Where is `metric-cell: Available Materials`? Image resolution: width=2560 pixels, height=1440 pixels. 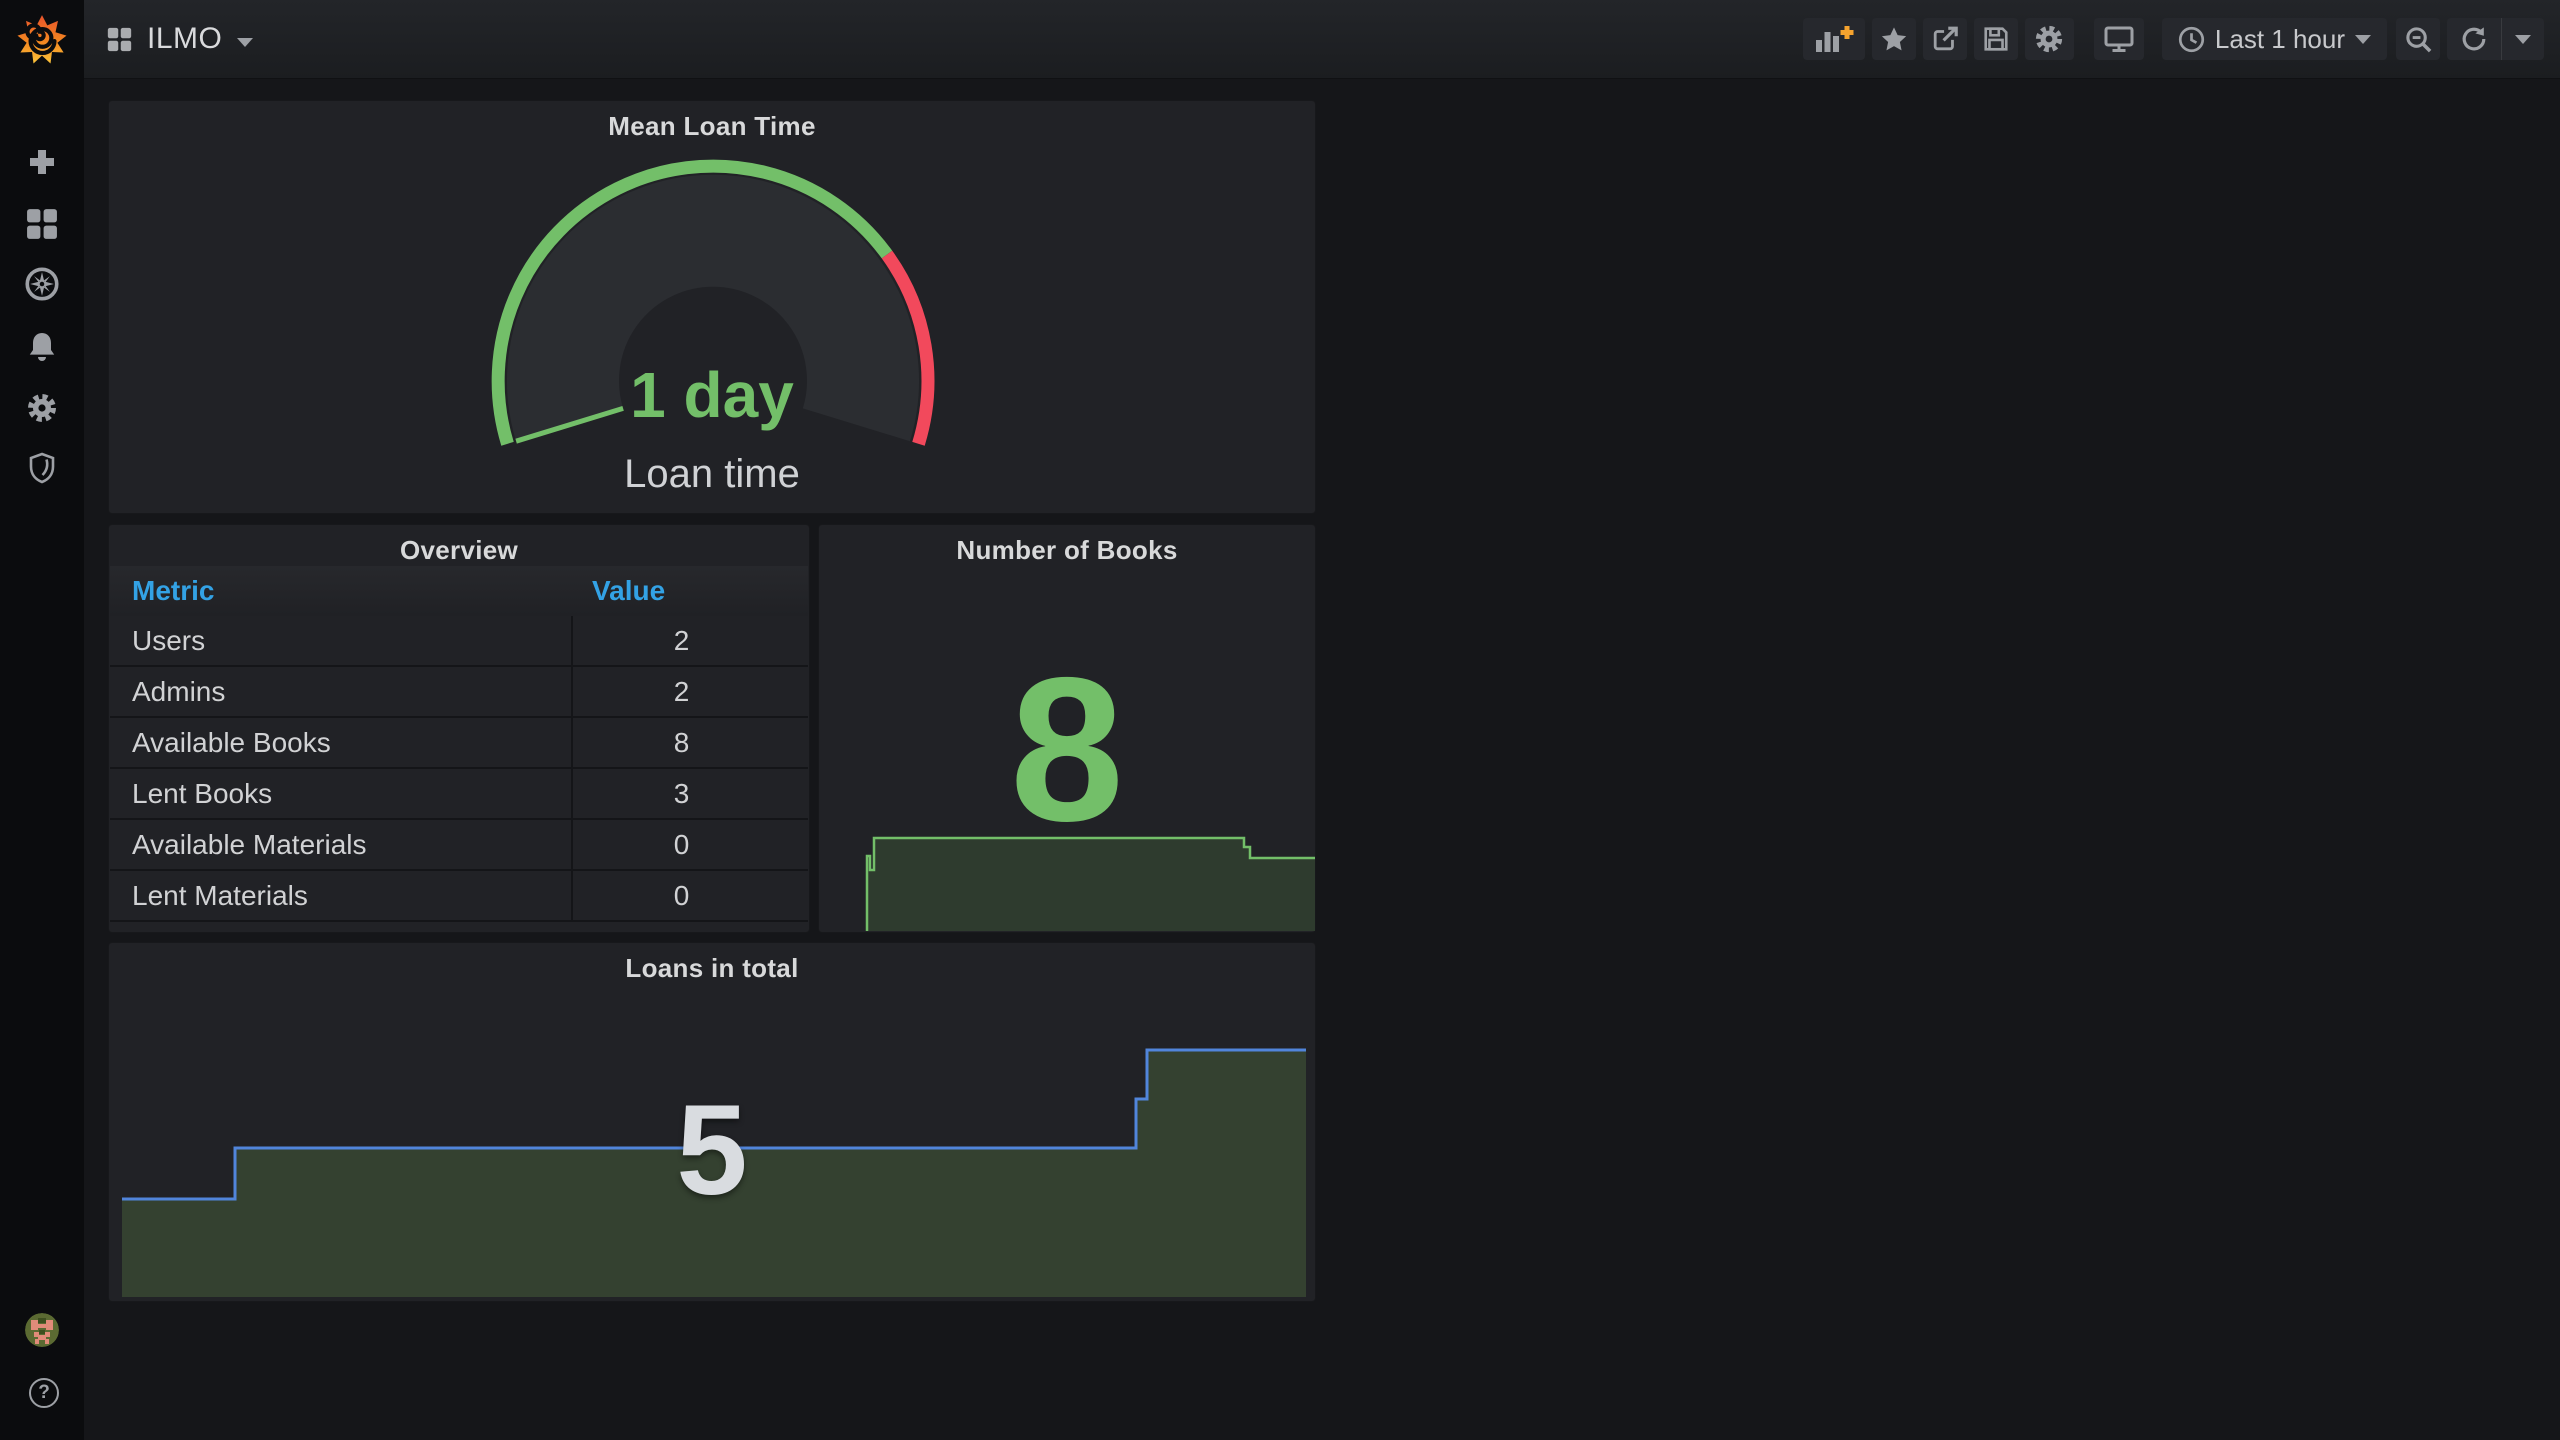 metric-cell: Available Materials is located at coordinates (249, 844).